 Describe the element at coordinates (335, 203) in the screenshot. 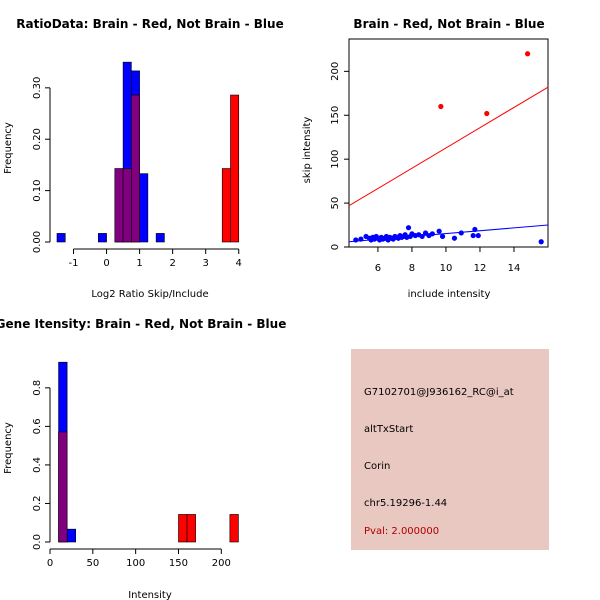

I see `intensity-scatter-y-tick-label: 50` at that location.